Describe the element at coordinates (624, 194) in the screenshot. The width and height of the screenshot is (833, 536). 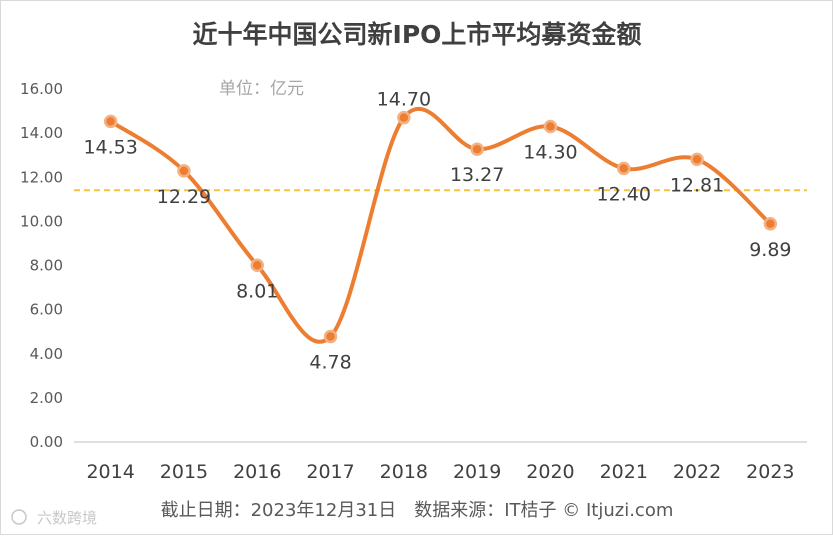
I see `data-label: 12.40` at that location.